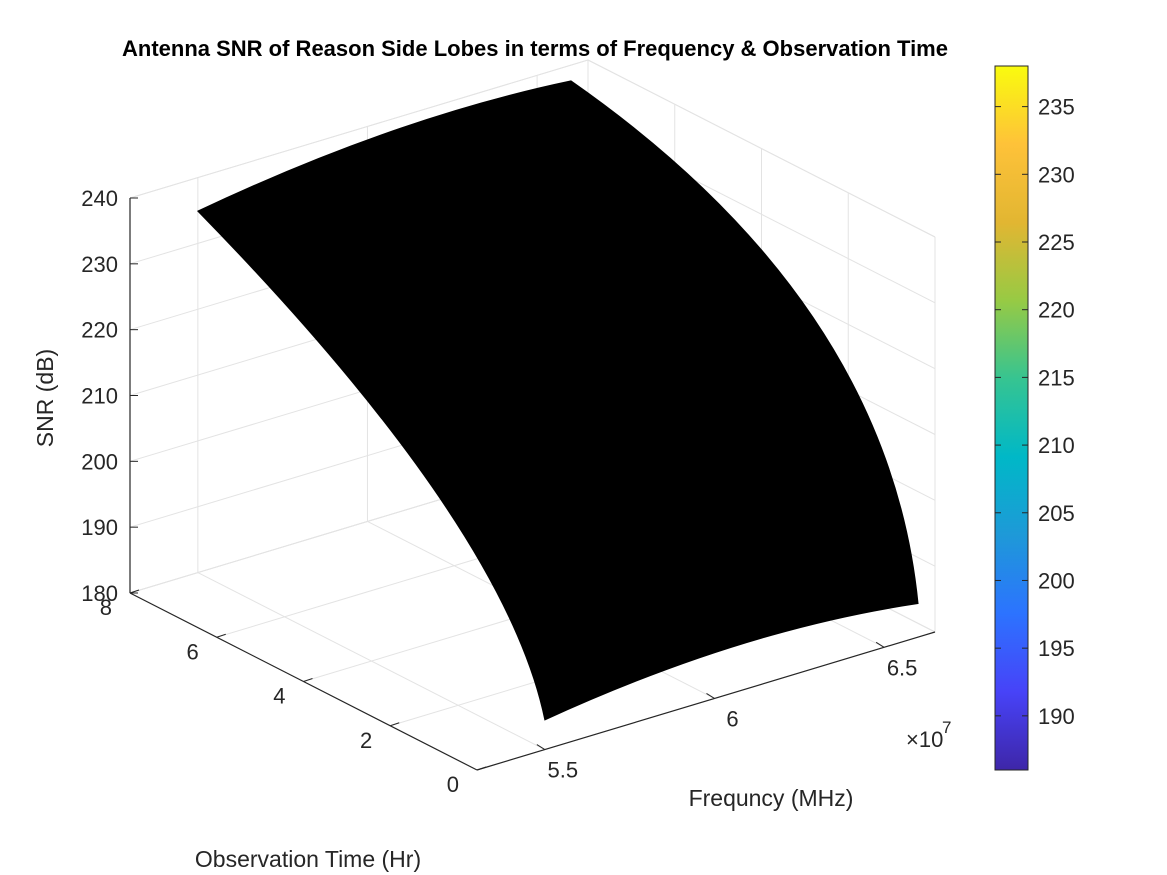 This screenshot has height=875, width=1167. What do you see at coordinates (366, 740) in the screenshot?
I see `y-tick-label: 2` at bounding box center [366, 740].